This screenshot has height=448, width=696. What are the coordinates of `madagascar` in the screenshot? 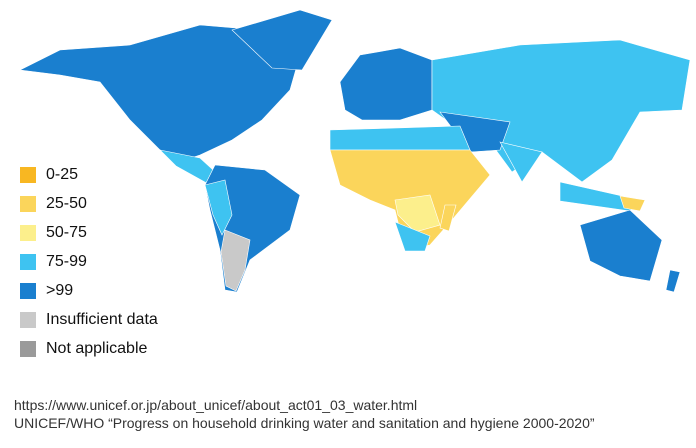 It's located at (448, 218).